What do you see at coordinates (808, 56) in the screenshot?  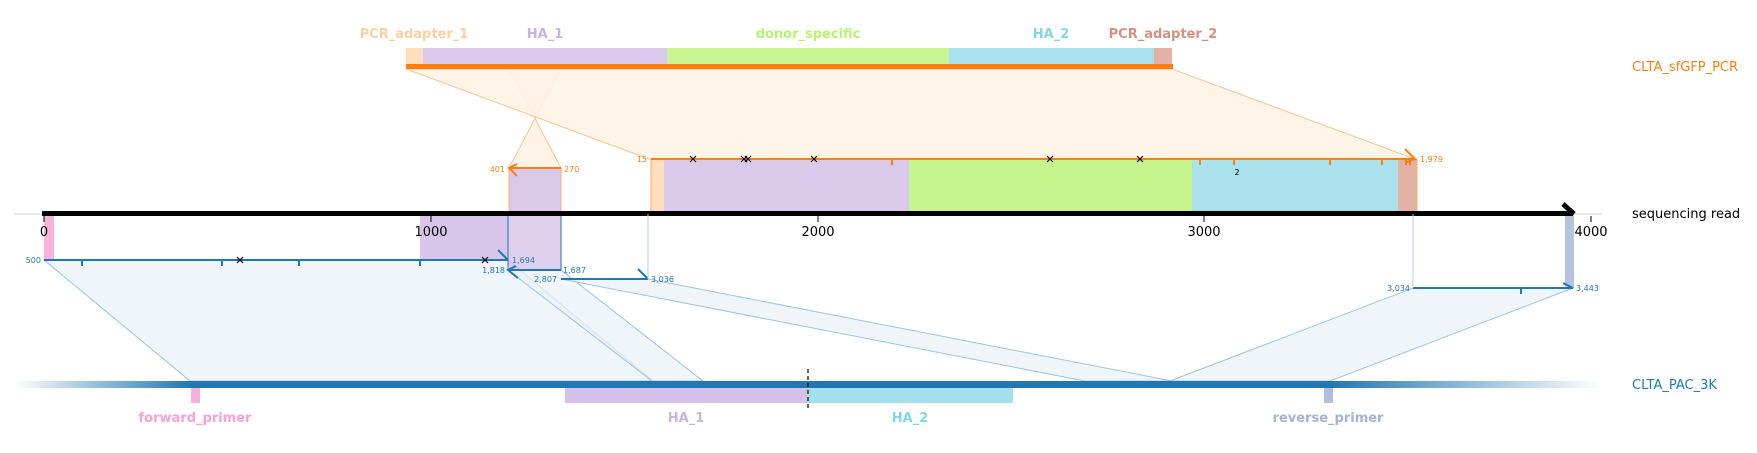 I see `donor-feature-donor-specific` at bounding box center [808, 56].